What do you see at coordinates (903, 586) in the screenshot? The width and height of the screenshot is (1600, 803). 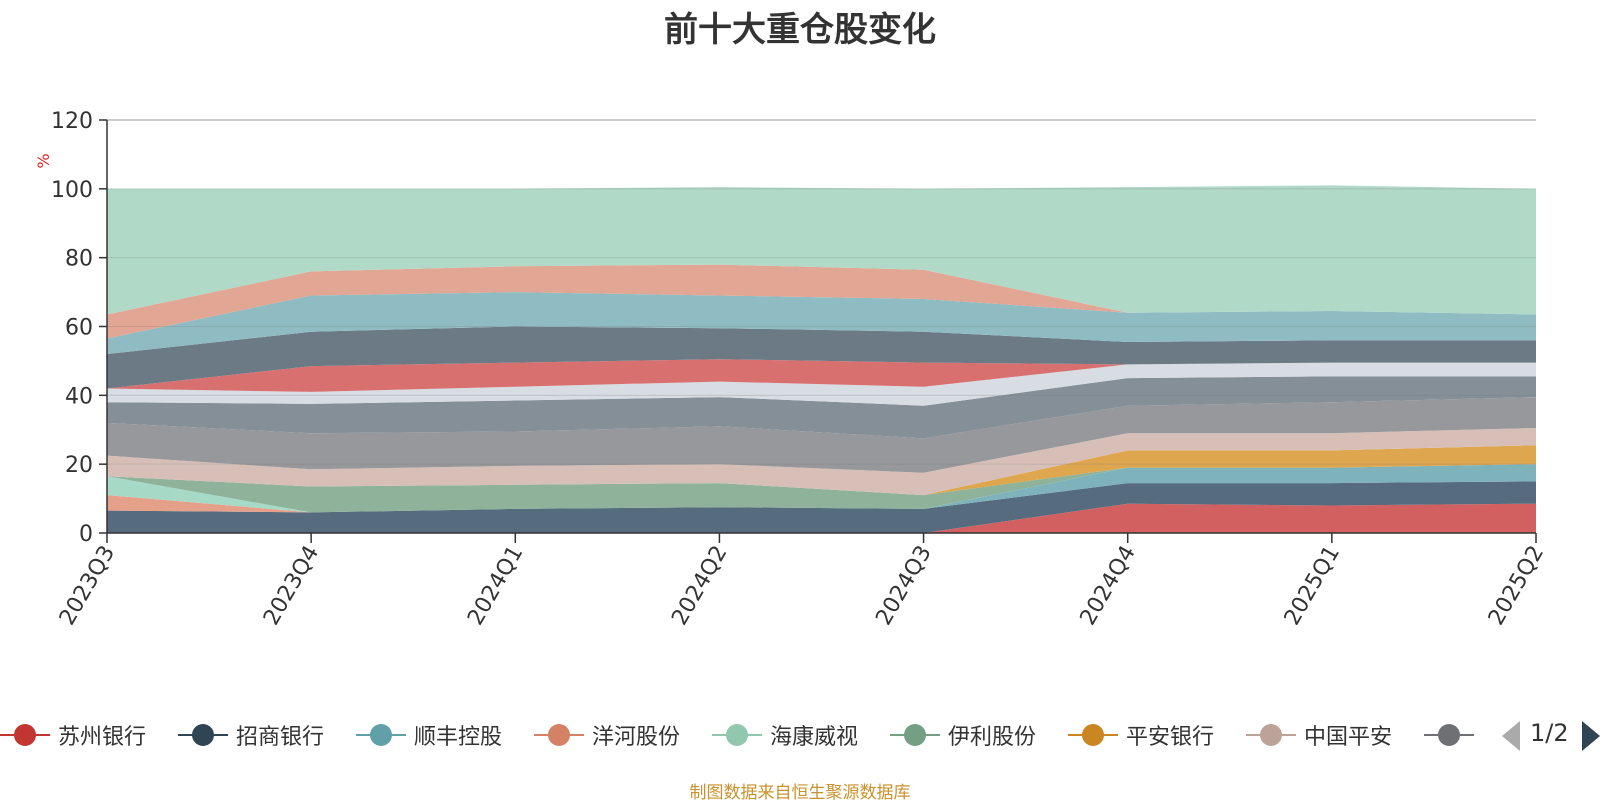 I see `x-tick-label-4: 2024Q3` at bounding box center [903, 586].